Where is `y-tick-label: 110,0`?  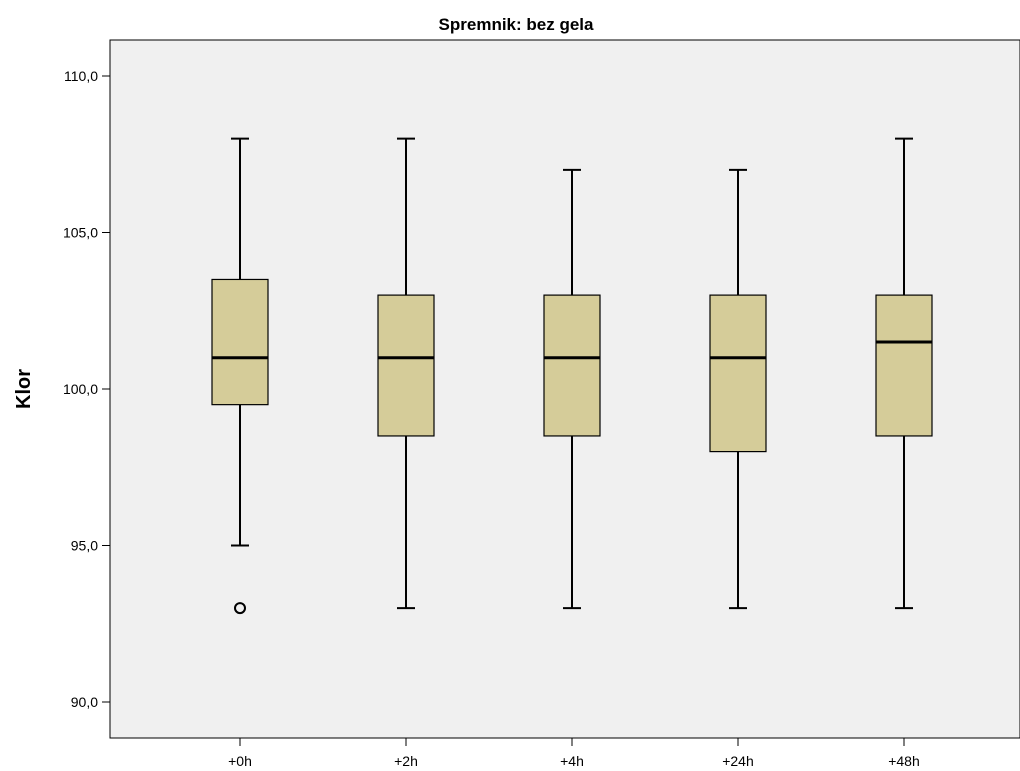 y-tick-label: 110,0 is located at coordinates (81, 76).